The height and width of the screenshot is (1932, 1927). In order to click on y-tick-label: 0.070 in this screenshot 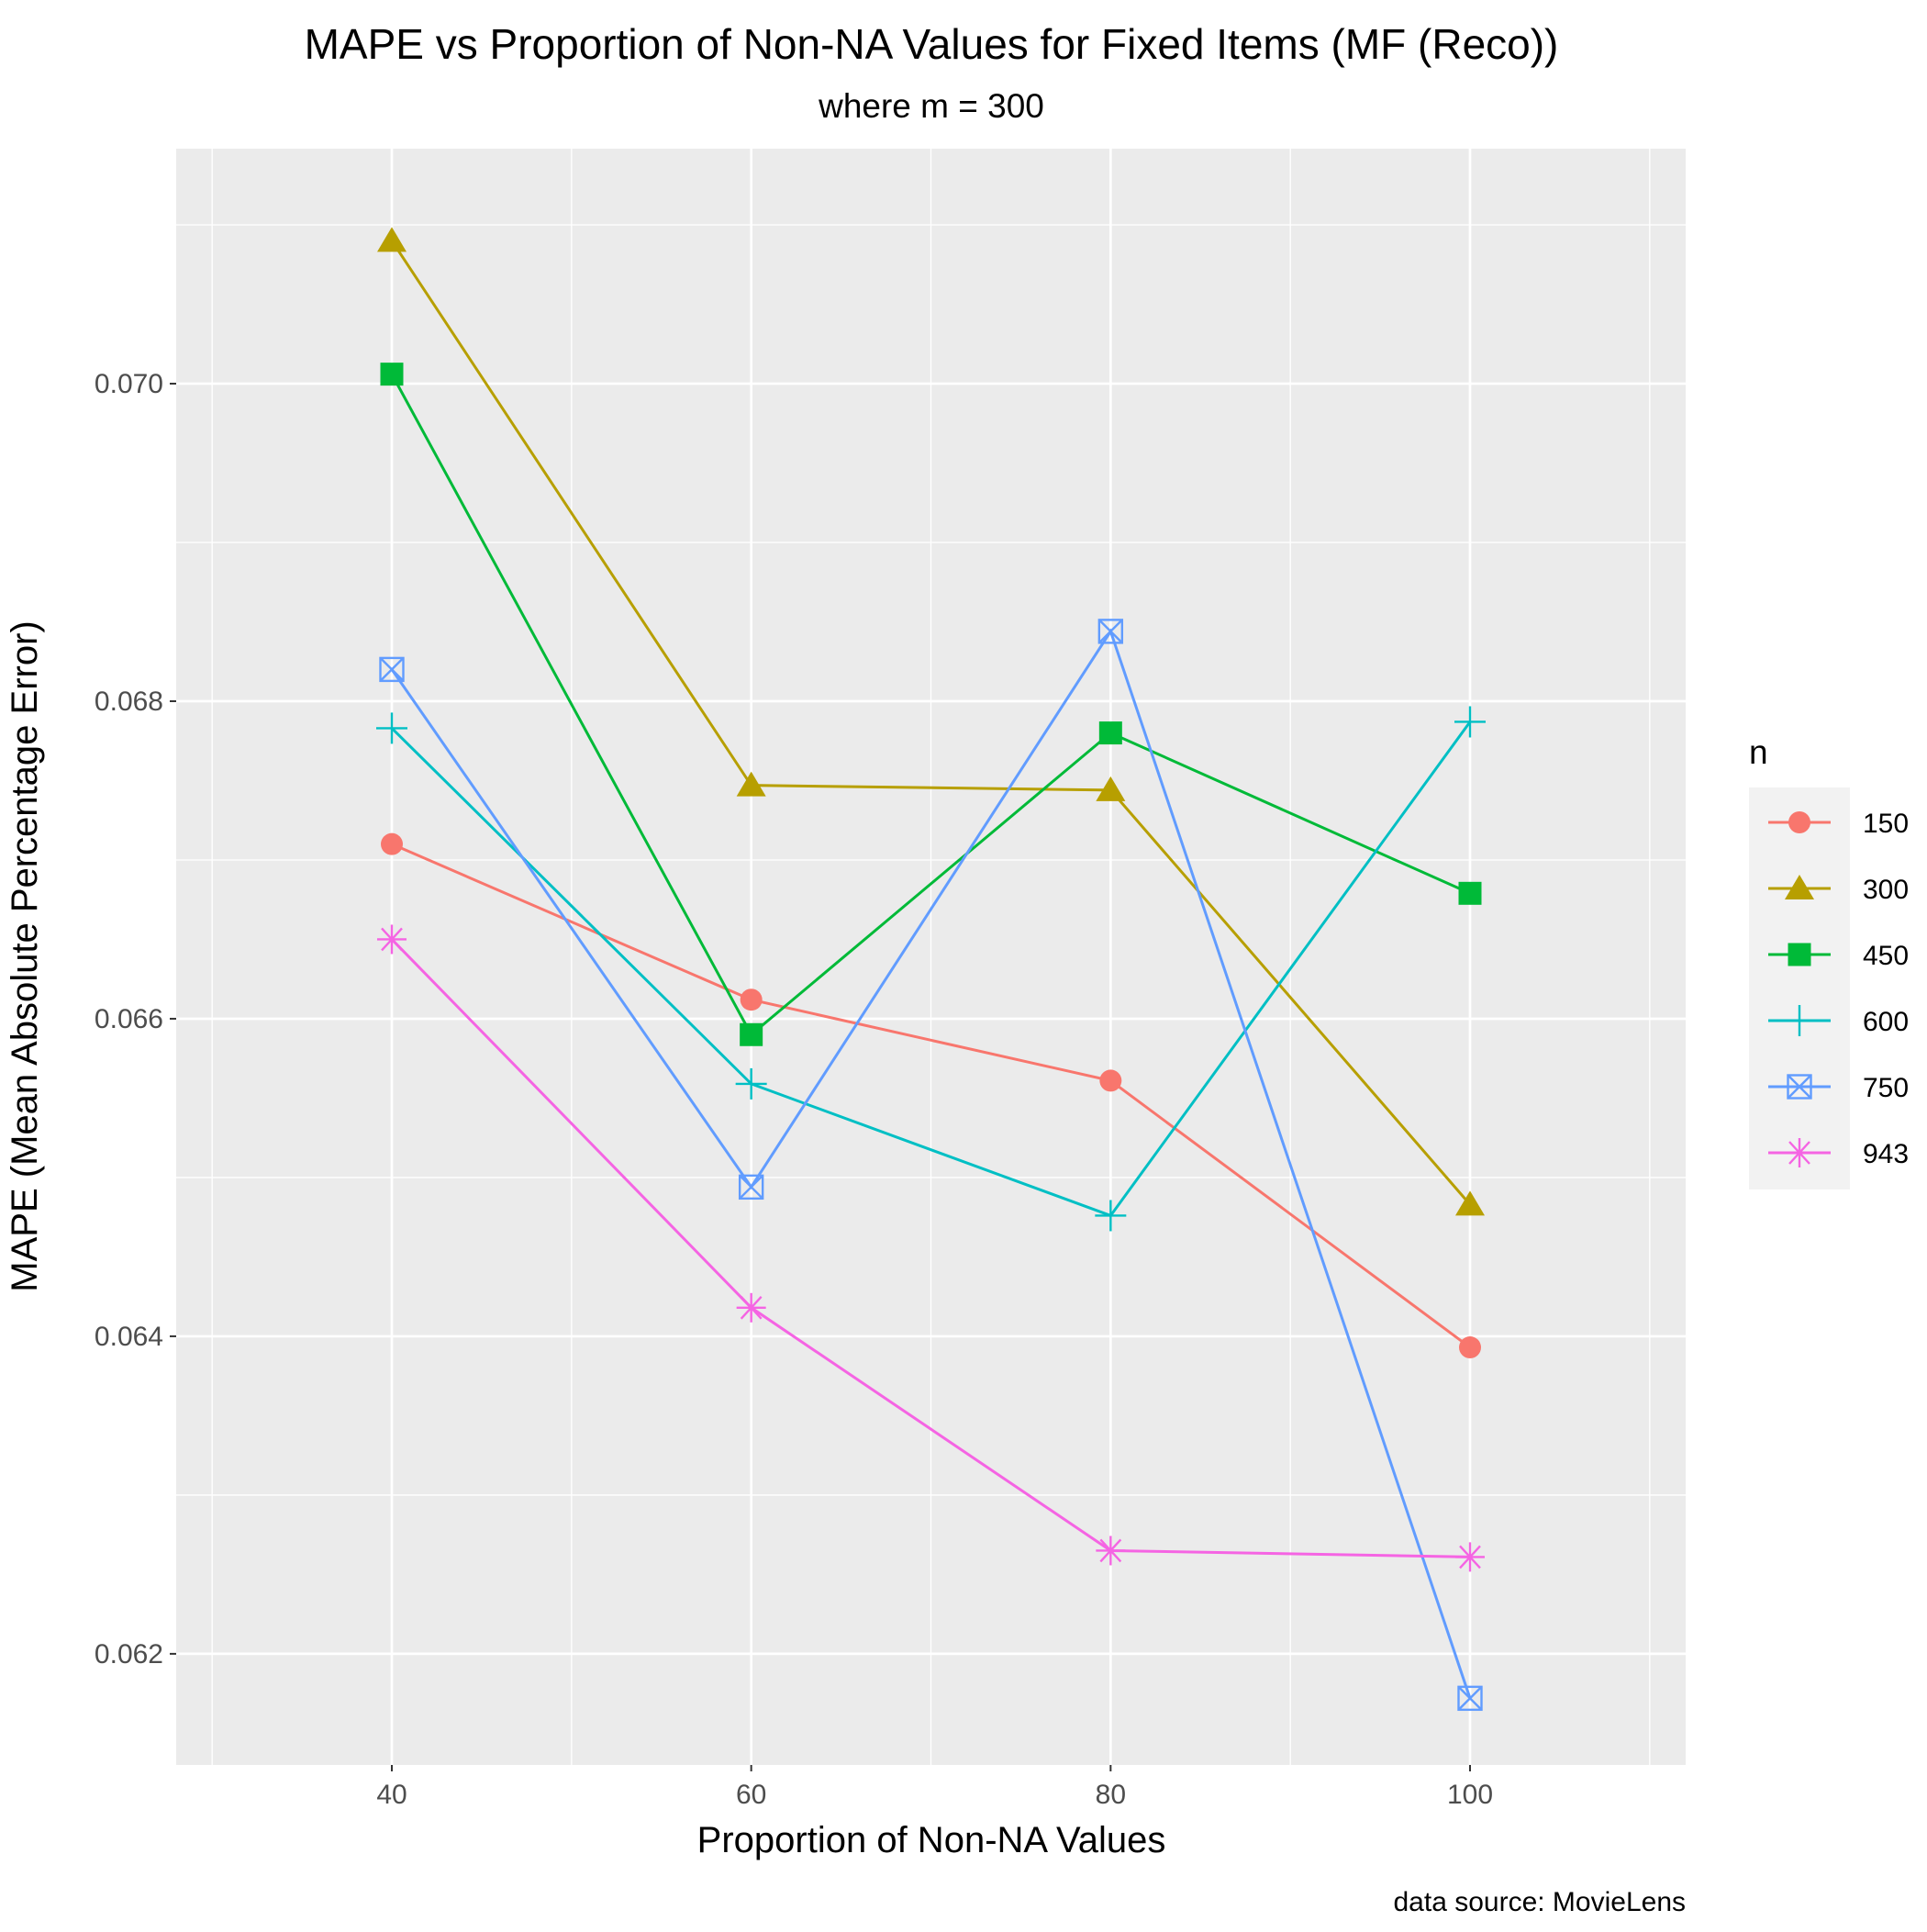, I will do `click(129, 384)`.